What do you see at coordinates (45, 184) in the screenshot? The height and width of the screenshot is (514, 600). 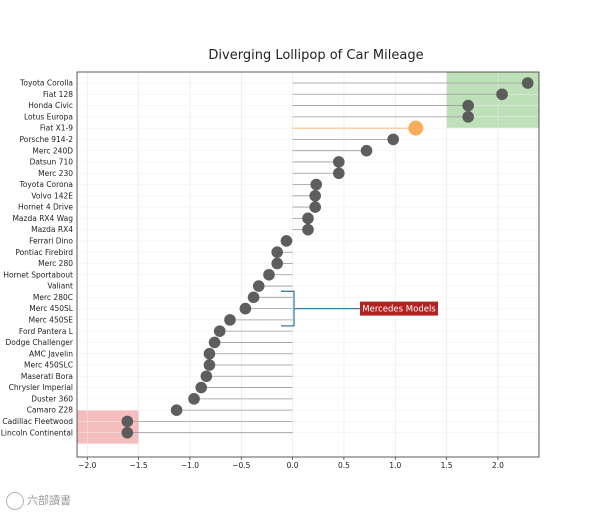 I see `y-label-9: Toyota Corona` at bounding box center [45, 184].